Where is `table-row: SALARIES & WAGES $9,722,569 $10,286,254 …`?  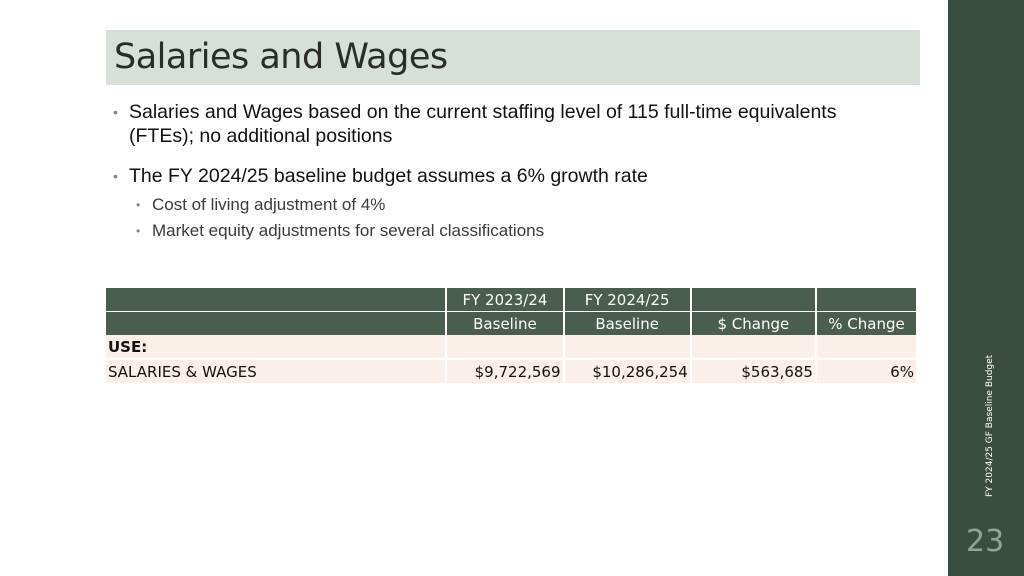
table-row: SALARIES & WAGES $9,722,569 $10,286,254 … is located at coordinates (511, 371).